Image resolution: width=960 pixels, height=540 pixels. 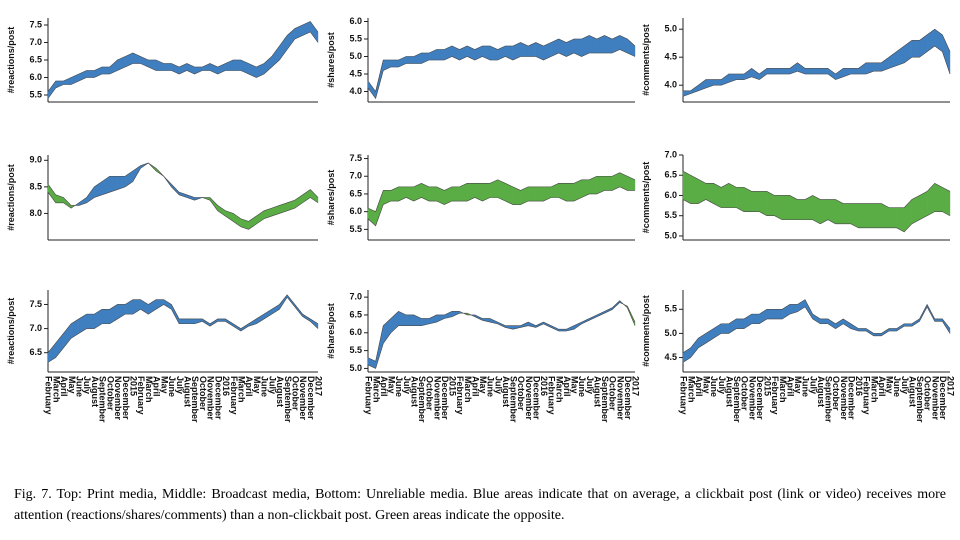 What do you see at coordinates (355, 91) in the screenshot?
I see `y-tick-label: 4.0` at bounding box center [355, 91].